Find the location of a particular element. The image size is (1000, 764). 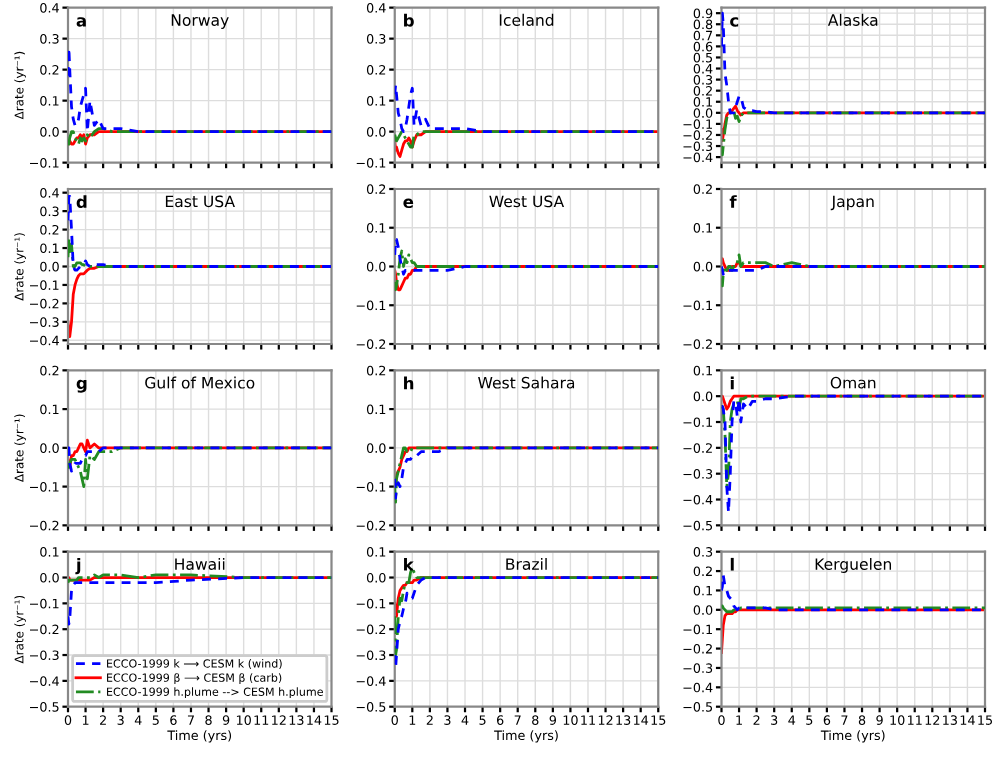

annotation: d is located at coordinates (81, 202).